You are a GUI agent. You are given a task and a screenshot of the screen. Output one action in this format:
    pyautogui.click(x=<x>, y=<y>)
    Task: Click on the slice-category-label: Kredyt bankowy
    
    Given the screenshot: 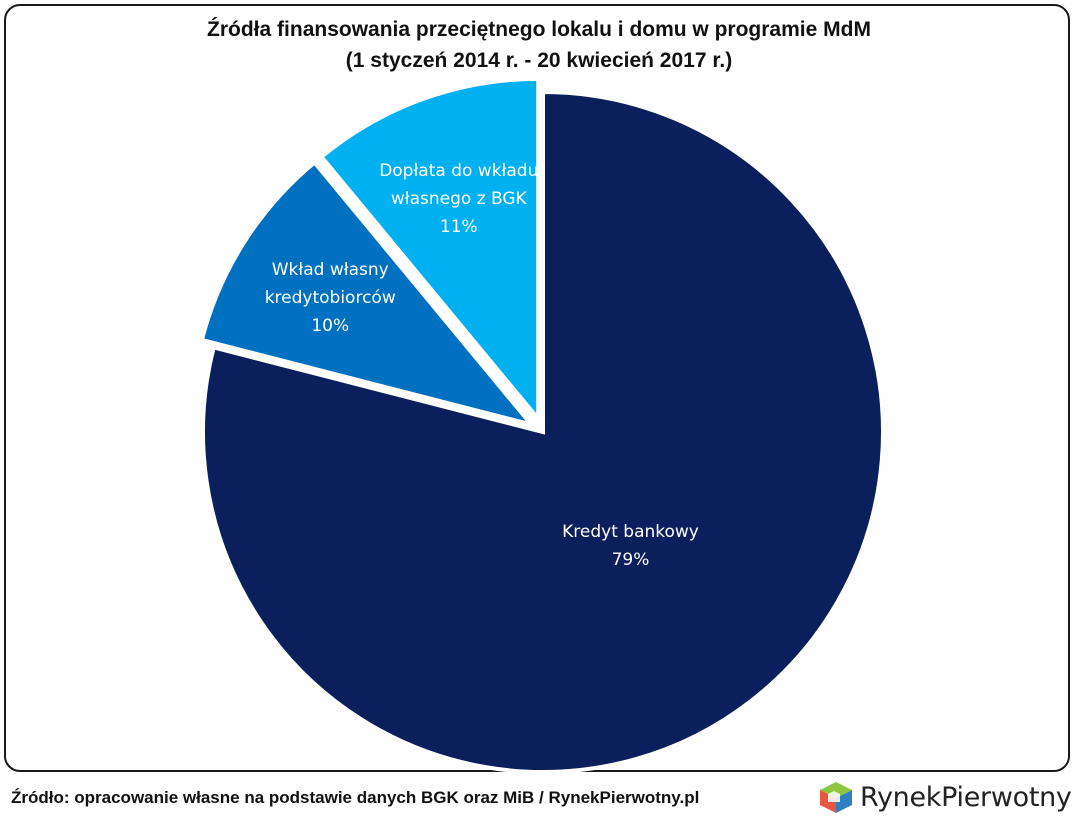 What is the action you would take?
    pyautogui.click(x=630, y=532)
    